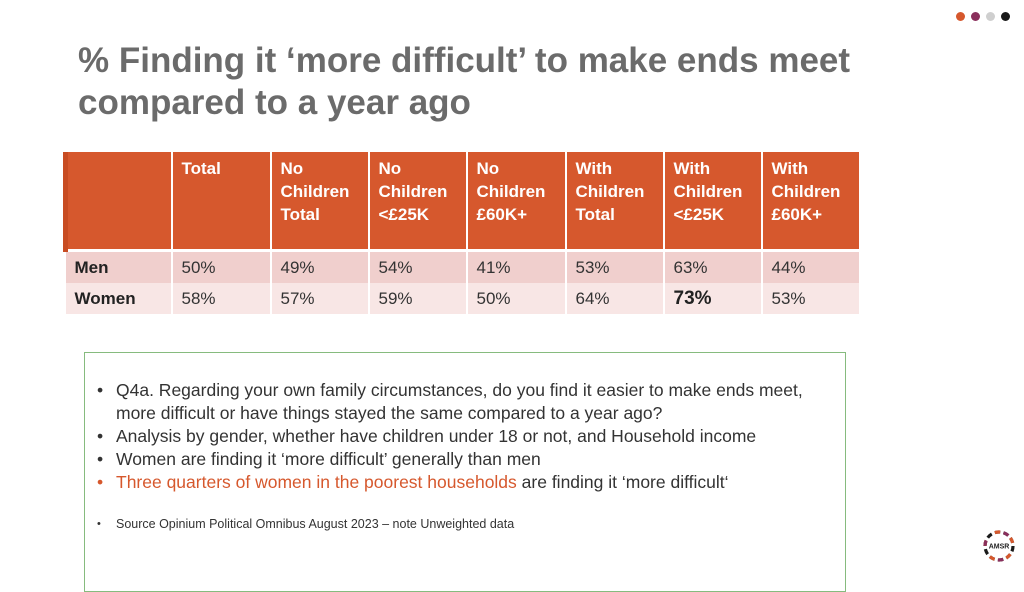 The width and height of the screenshot is (1024, 592). What do you see at coordinates (221, 298) in the screenshot?
I see `table-cell: 58%` at bounding box center [221, 298].